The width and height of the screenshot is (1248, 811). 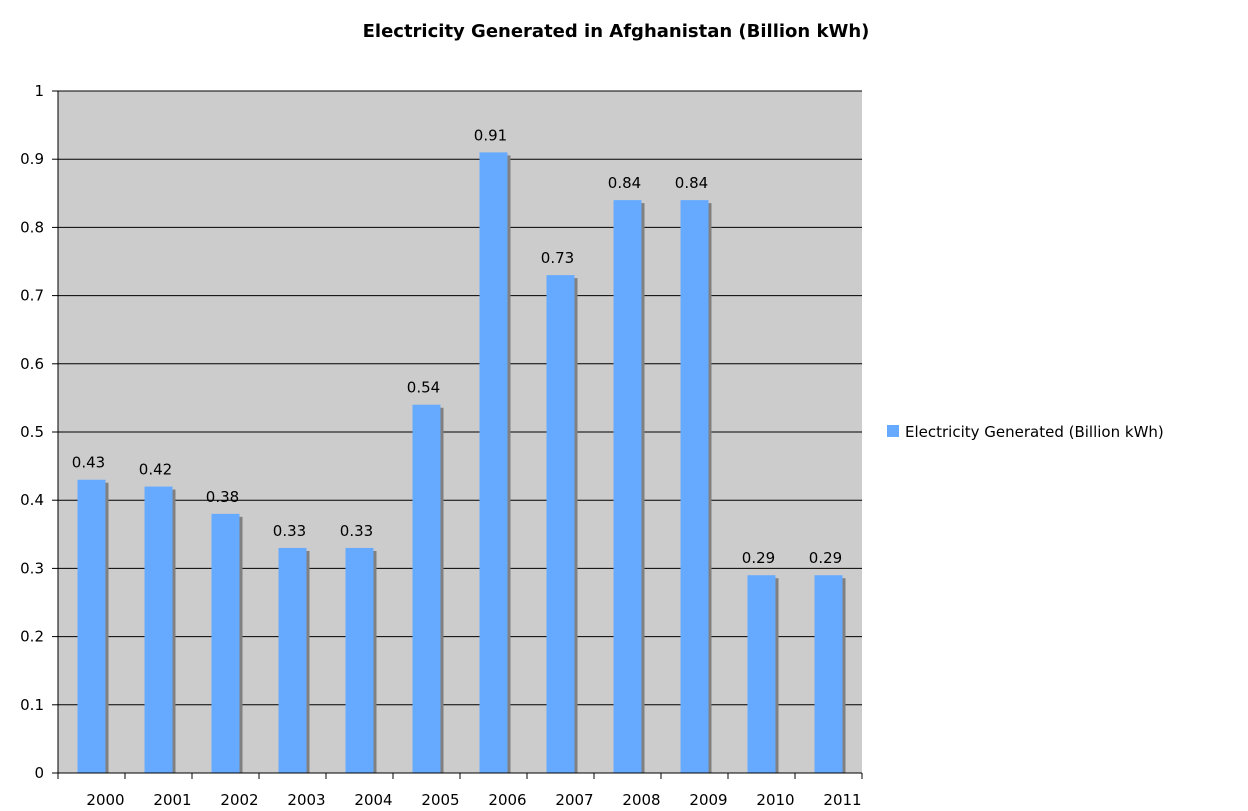 What do you see at coordinates (32, 568) in the screenshot?
I see `y-tick-label: 0.3` at bounding box center [32, 568].